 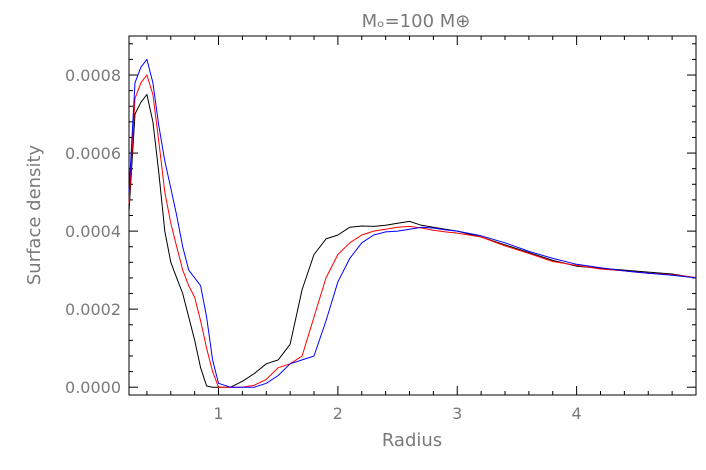 What do you see at coordinates (93, 387) in the screenshot?
I see `y-tick-label: 0.0000` at bounding box center [93, 387].